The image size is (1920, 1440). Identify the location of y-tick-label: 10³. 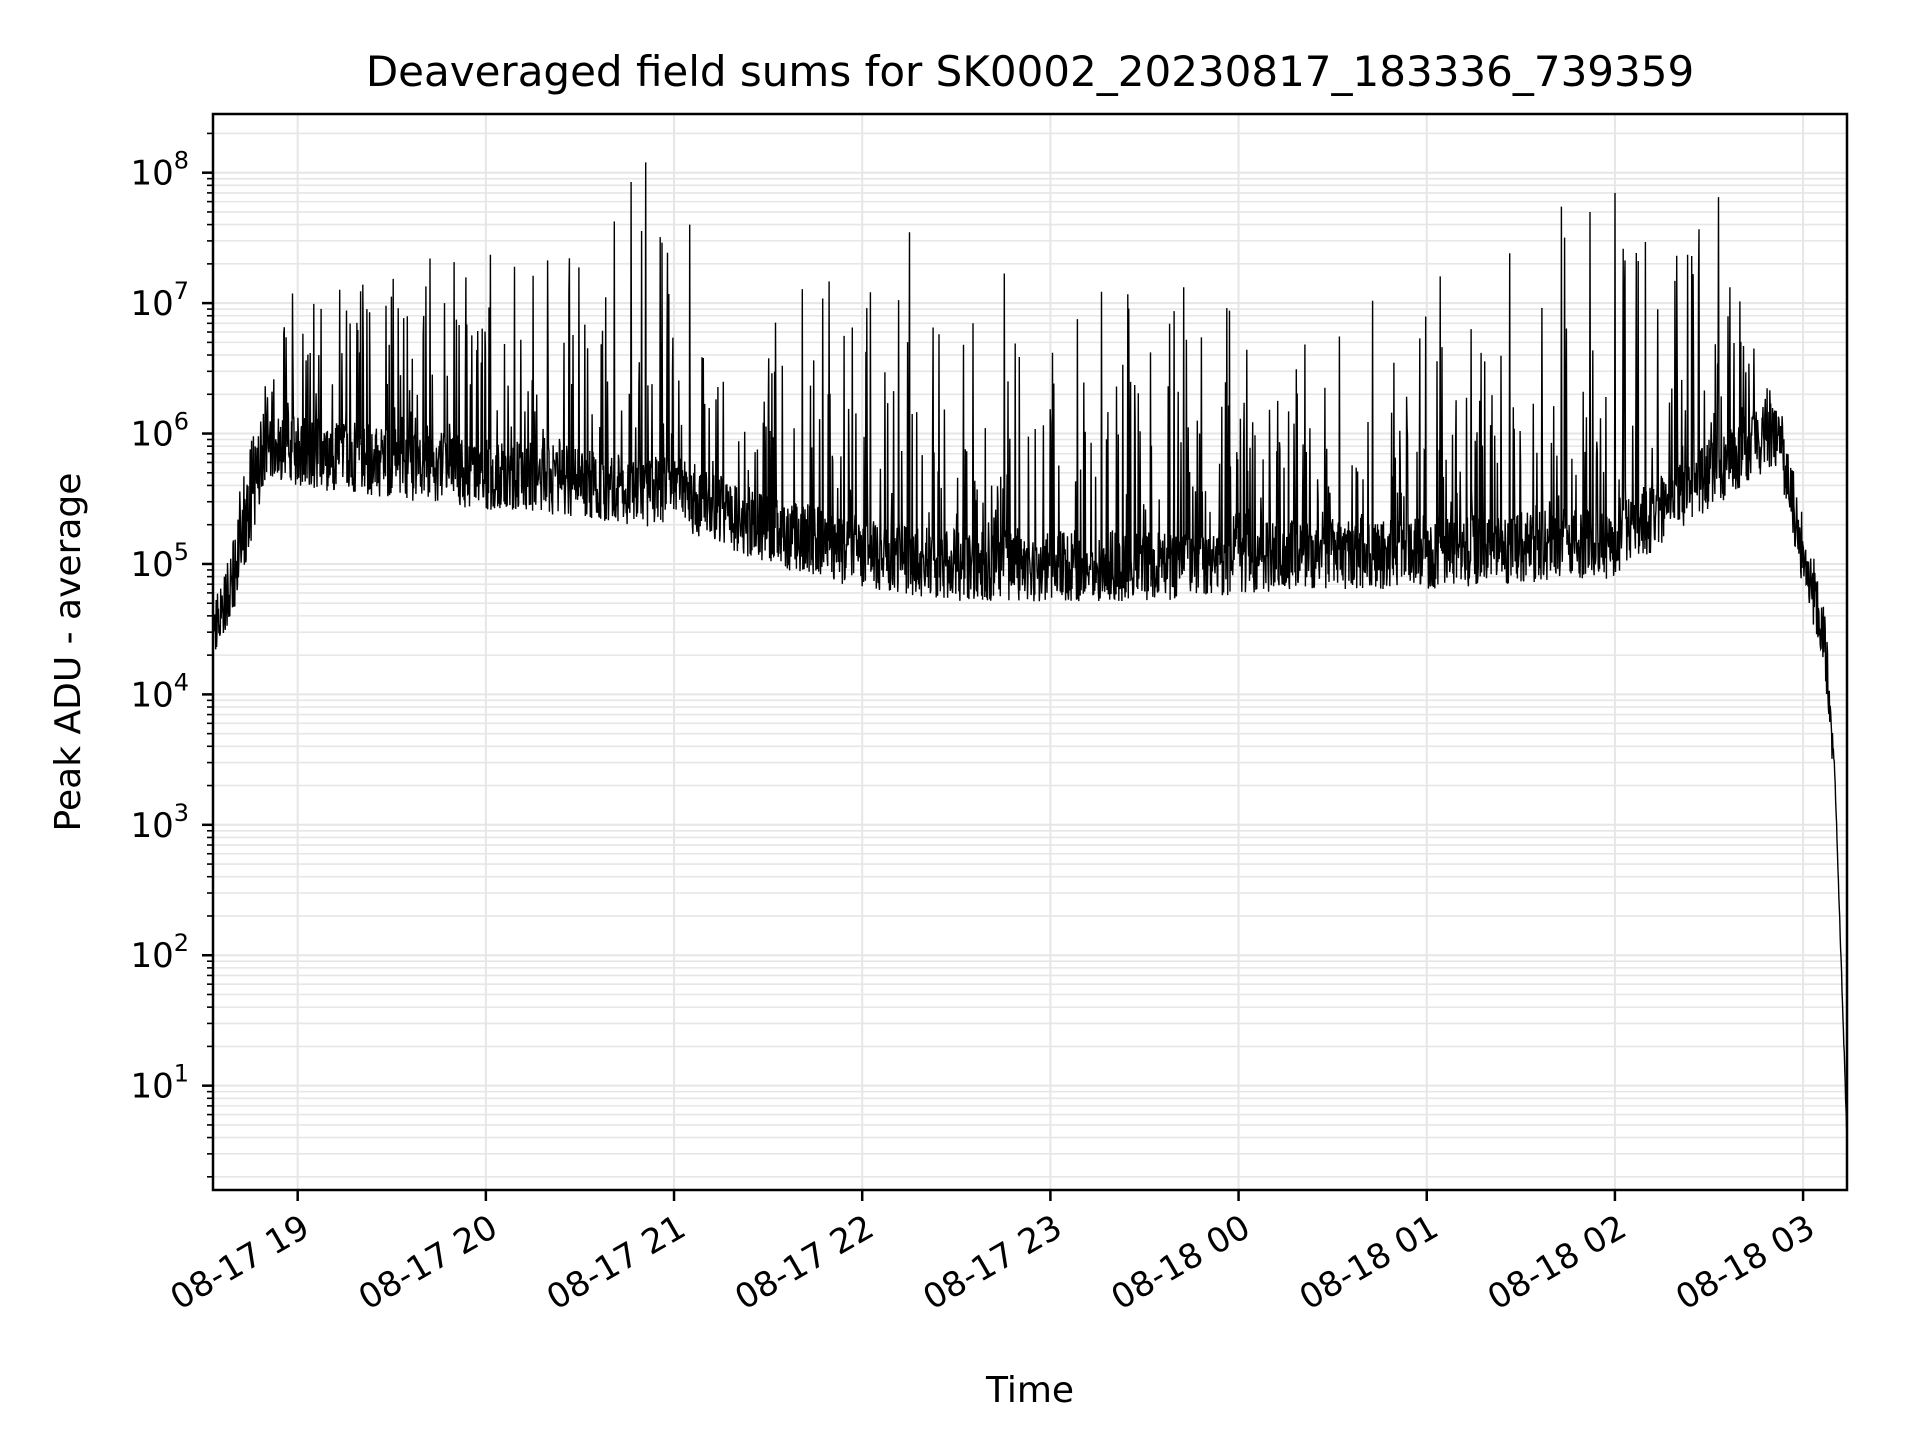
(159, 822).